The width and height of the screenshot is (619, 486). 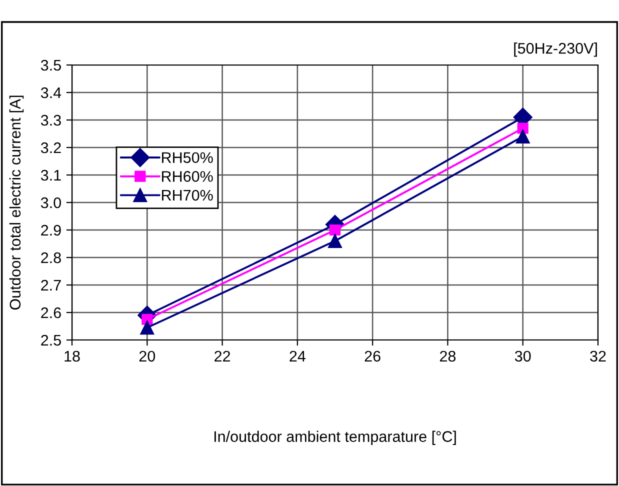 I want to click on x-tick-label: 24, so click(x=298, y=356).